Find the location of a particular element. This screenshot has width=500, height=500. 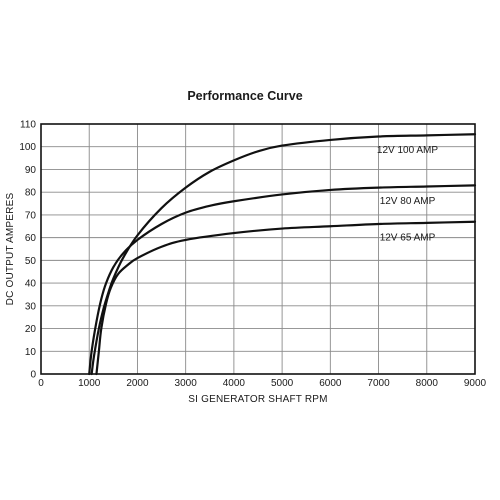

series-label: 12V 65 AMP is located at coordinates (408, 237).